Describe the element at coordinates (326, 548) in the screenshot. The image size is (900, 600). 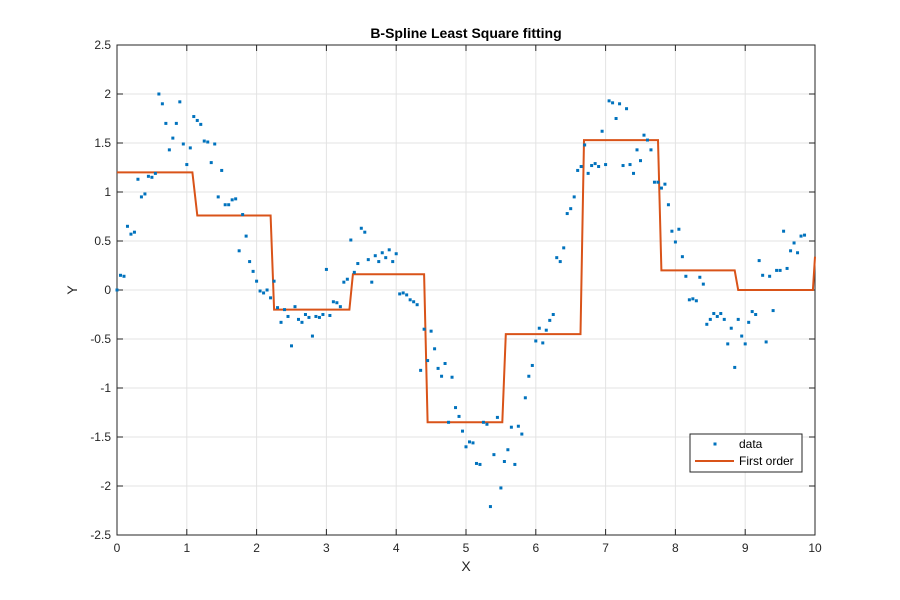
I see `x-tick-label: 3` at that location.